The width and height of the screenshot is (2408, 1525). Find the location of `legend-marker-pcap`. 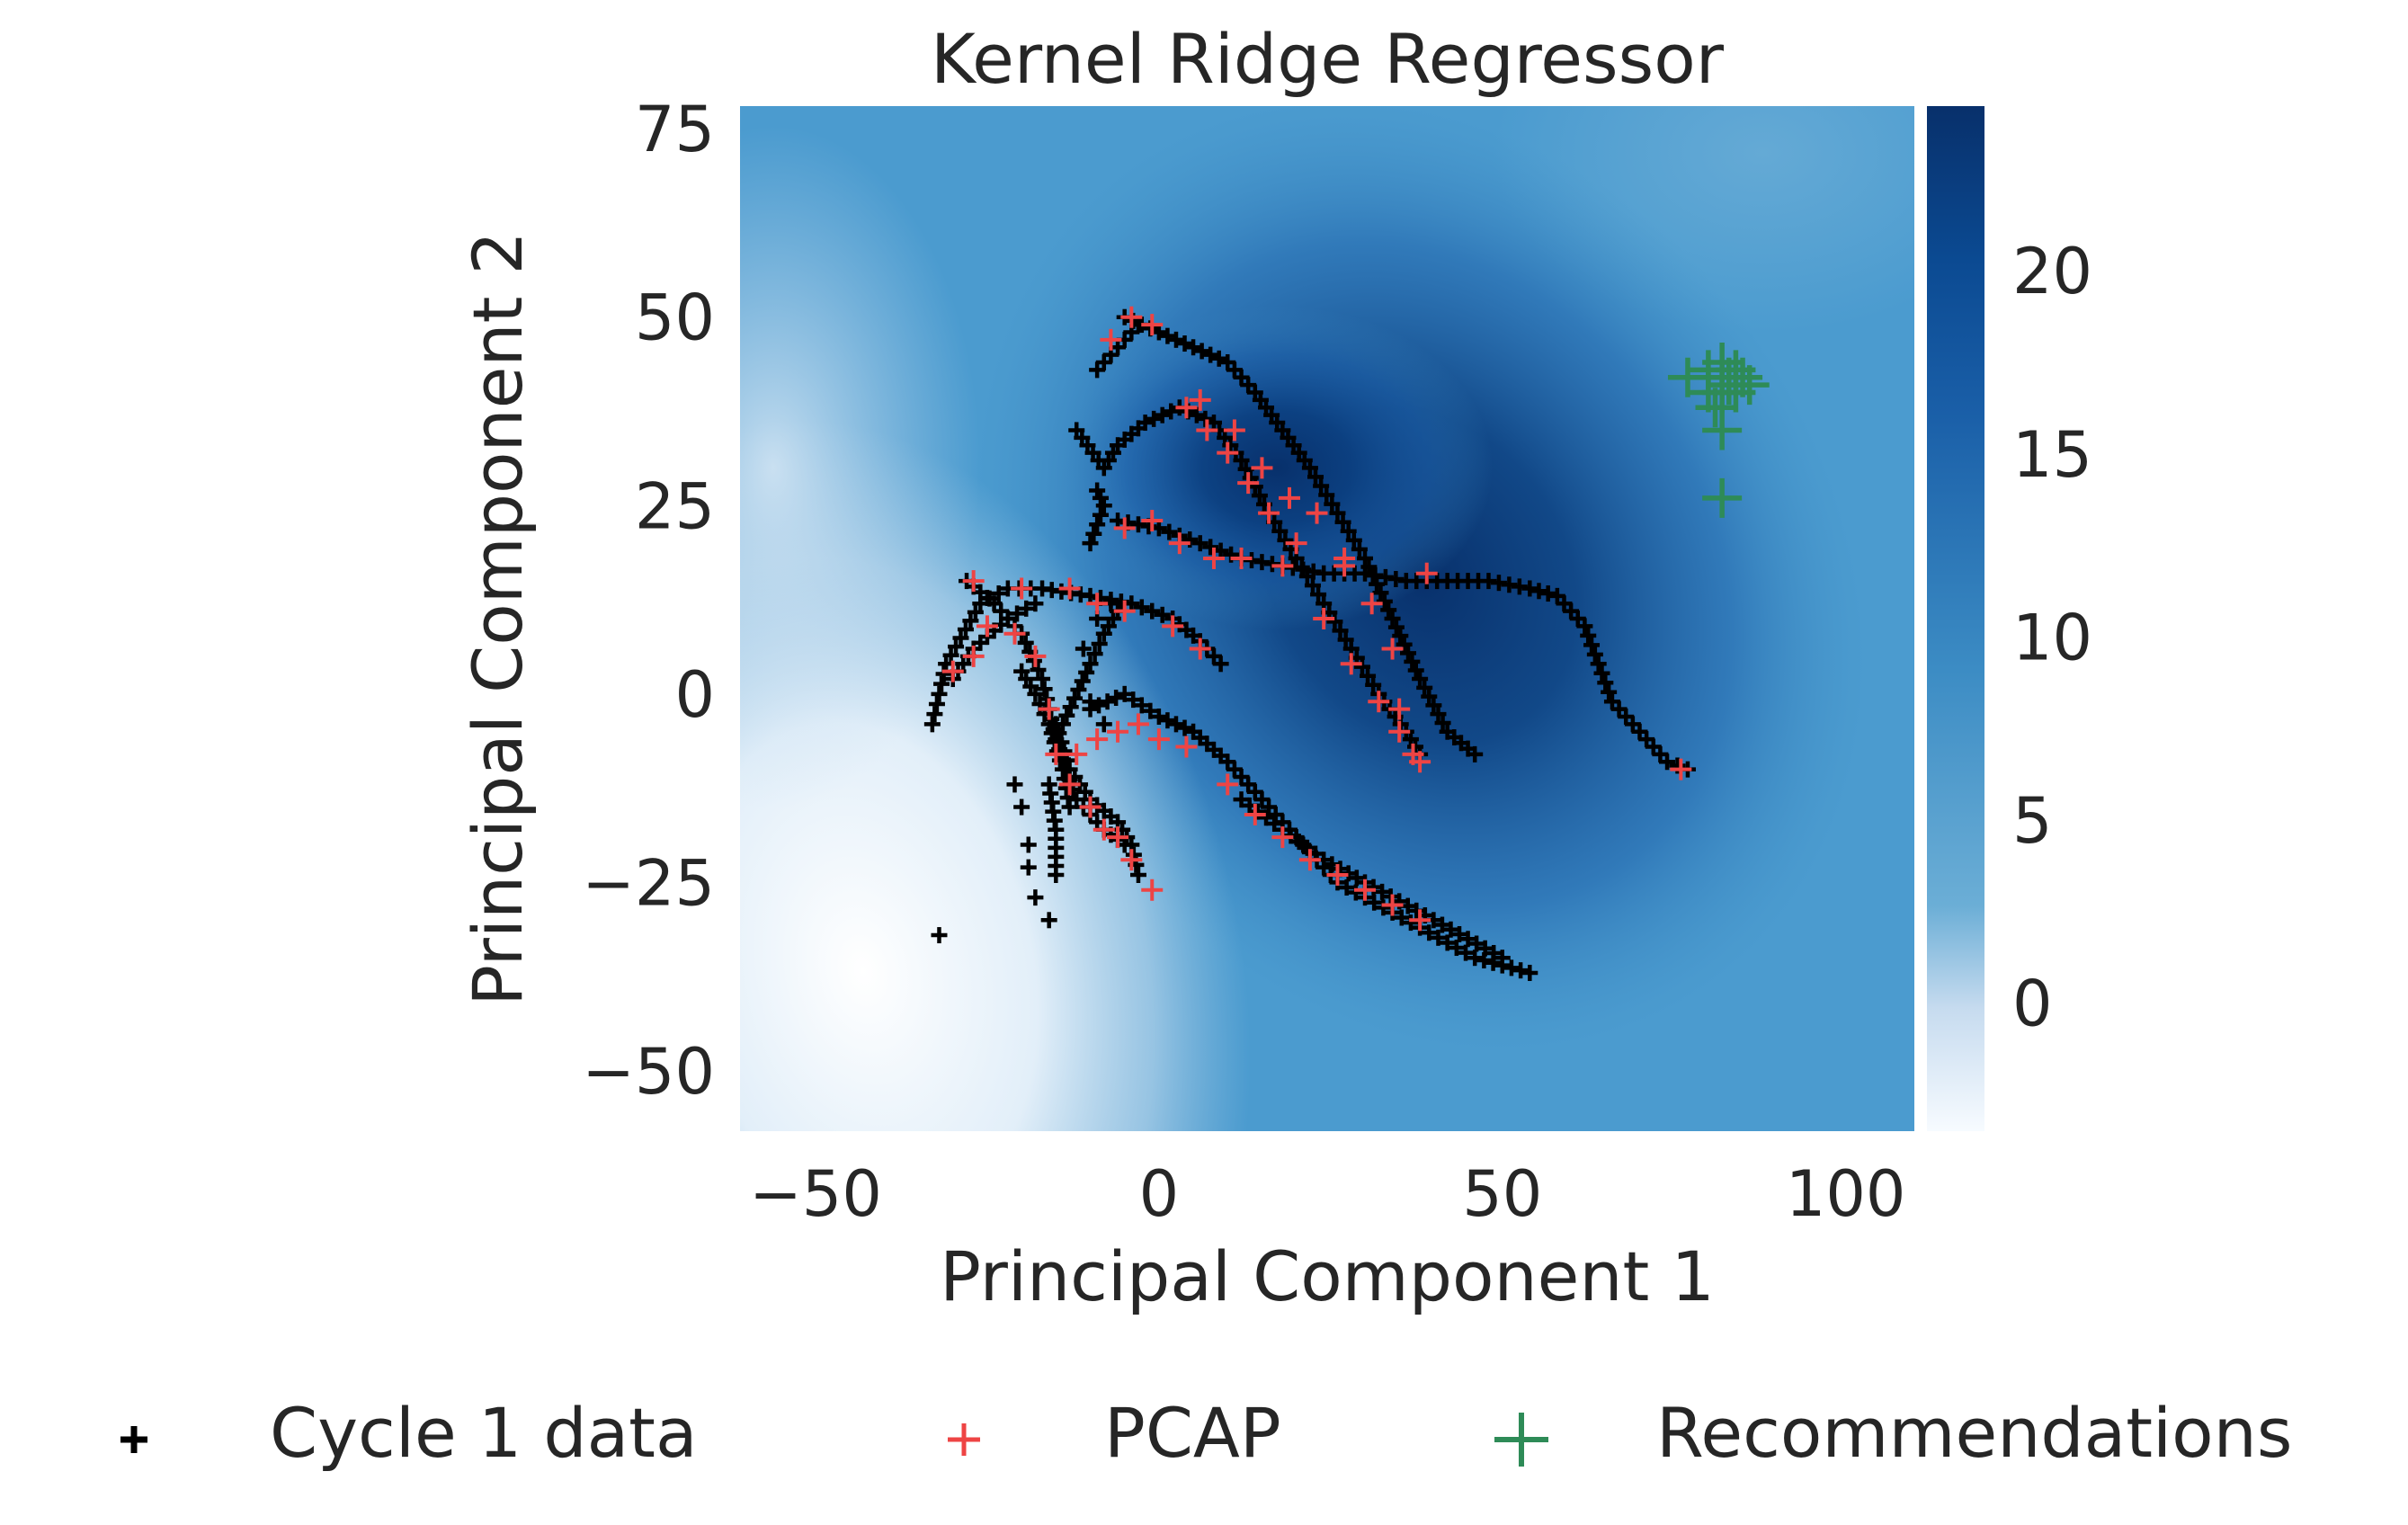

legend-marker-pcap is located at coordinates (964, 1439).